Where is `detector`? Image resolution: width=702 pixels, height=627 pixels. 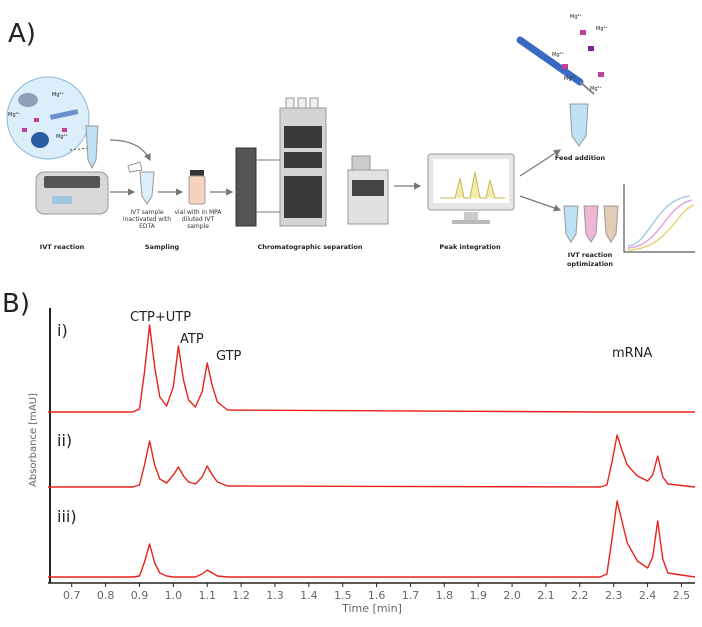 detector is located at coordinates (368, 197).